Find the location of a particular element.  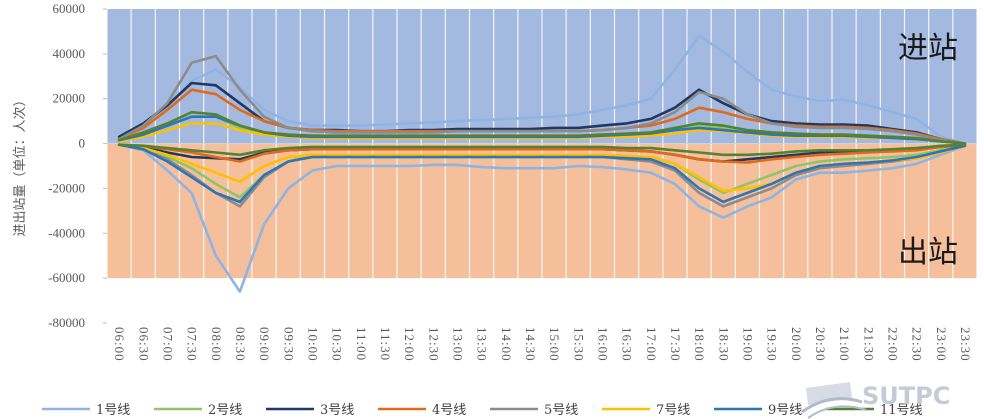

series-line-3-out is located at coordinates (542, 153).